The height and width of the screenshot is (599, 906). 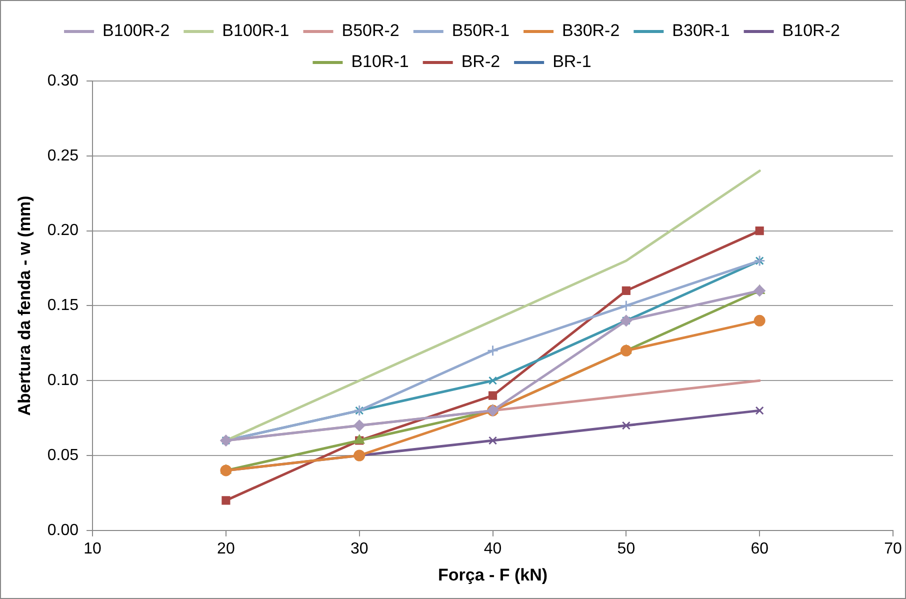 I want to click on y-tick-label: 0.25, so click(x=63, y=155).